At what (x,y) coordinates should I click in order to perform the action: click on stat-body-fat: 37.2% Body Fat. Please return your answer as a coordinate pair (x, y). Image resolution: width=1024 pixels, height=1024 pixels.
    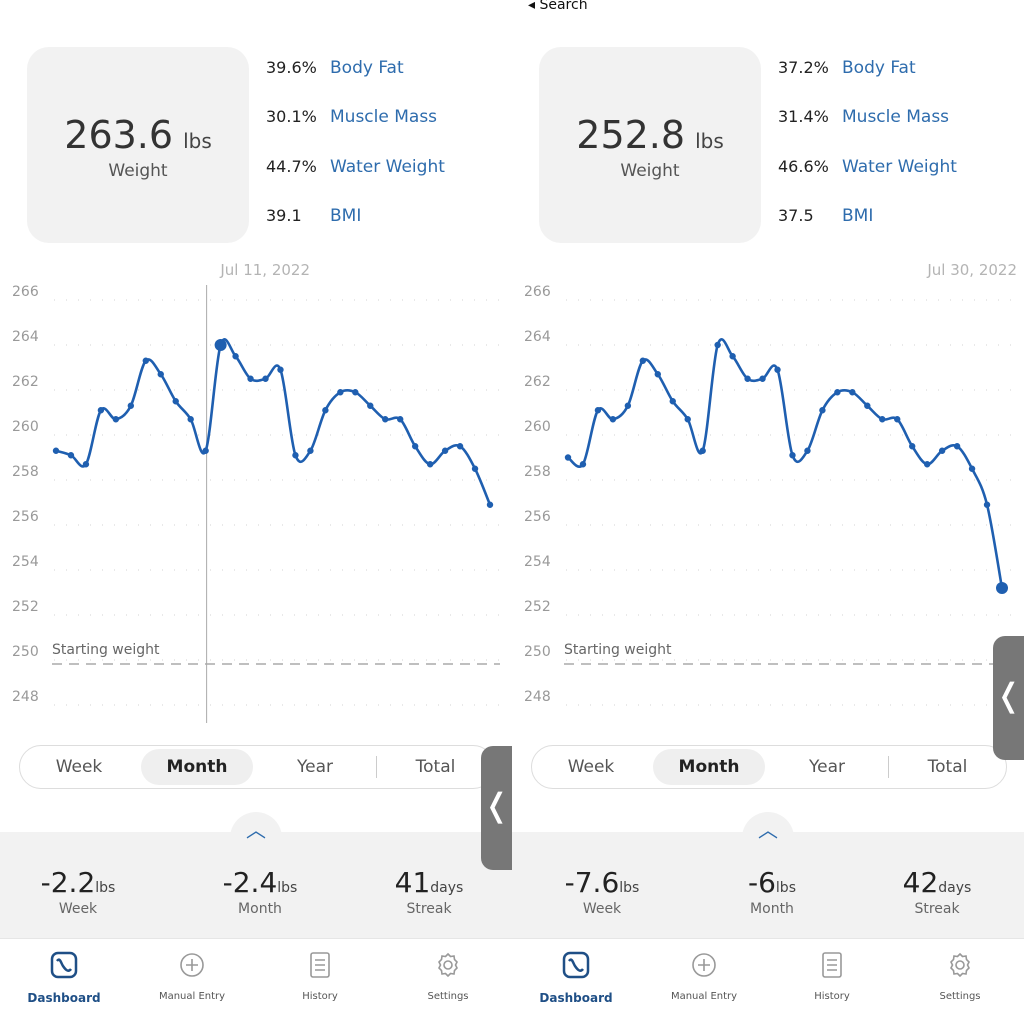
    Looking at the image, I should click on (847, 68).